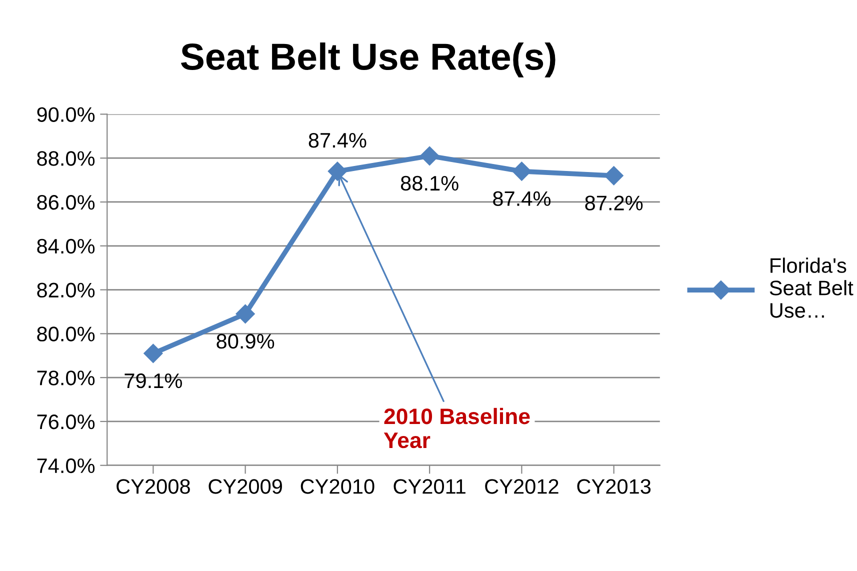 The image size is (857, 571). I want to click on y-tick-label: 86.0%, so click(66, 202).